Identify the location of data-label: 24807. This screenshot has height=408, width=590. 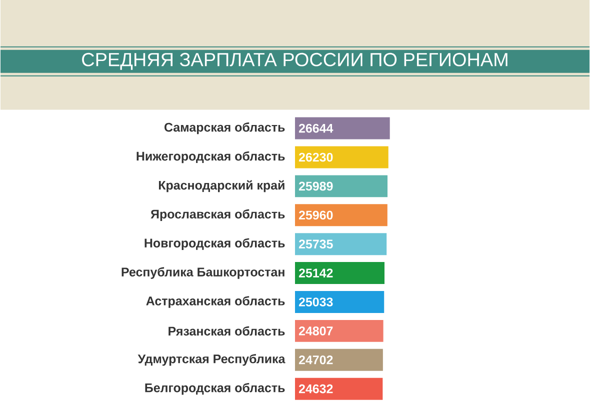
(315, 331).